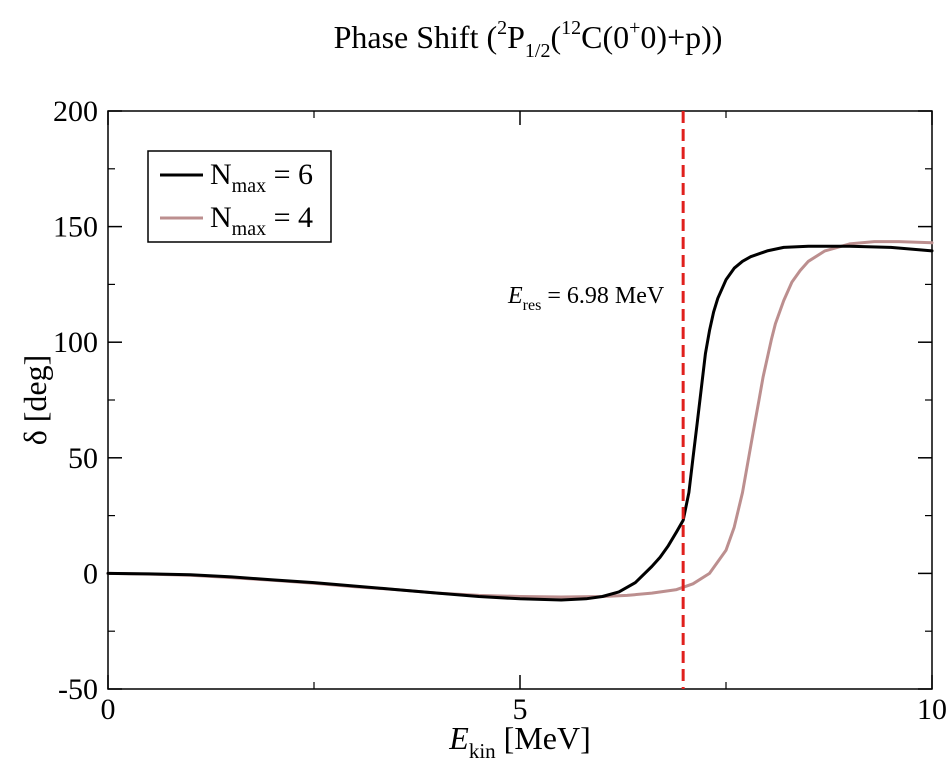 This screenshot has height=762, width=952. What do you see at coordinates (458, 738) in the screenshot?
I see `x-axis-label-e: E` at bounding box center [458, 738].